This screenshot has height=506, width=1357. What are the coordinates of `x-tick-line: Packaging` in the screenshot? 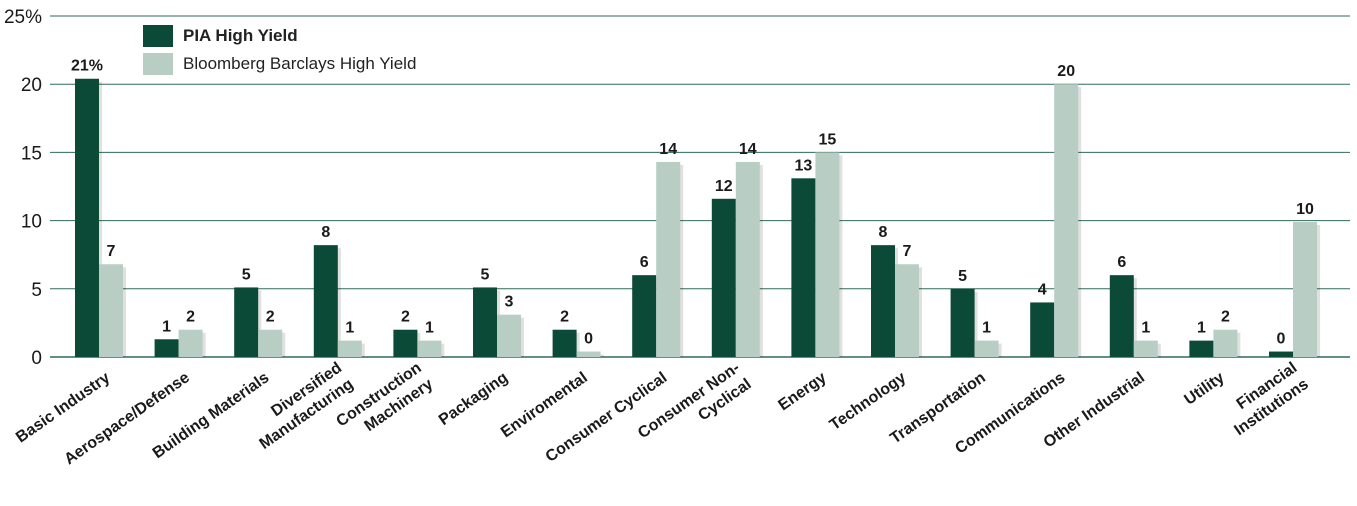 It's located at (473, 399).